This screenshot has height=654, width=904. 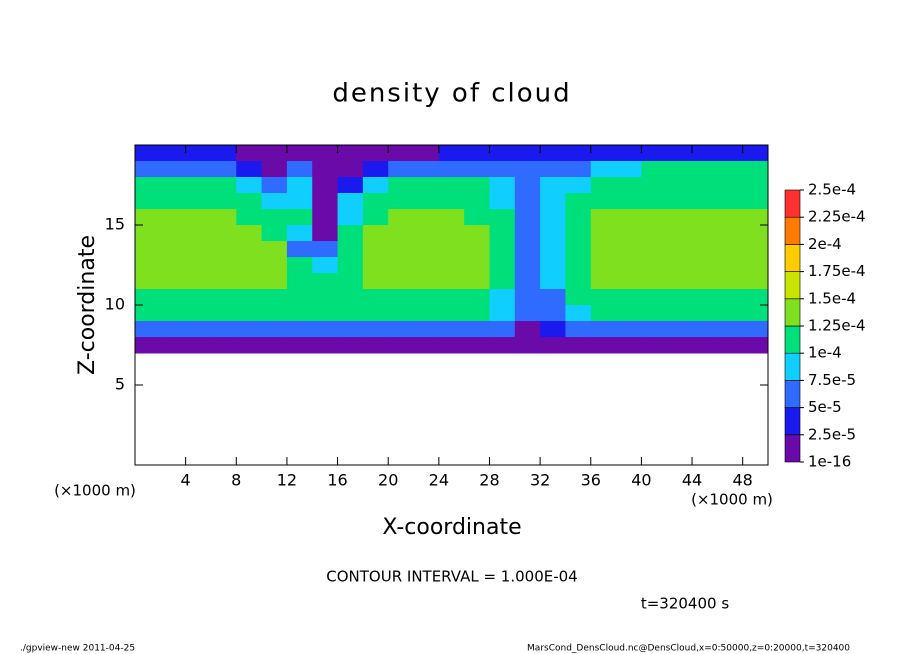 I want to click on contour-note: CONTOUR INTERVAL = 1.000E-04, so click(x=451, y=577).